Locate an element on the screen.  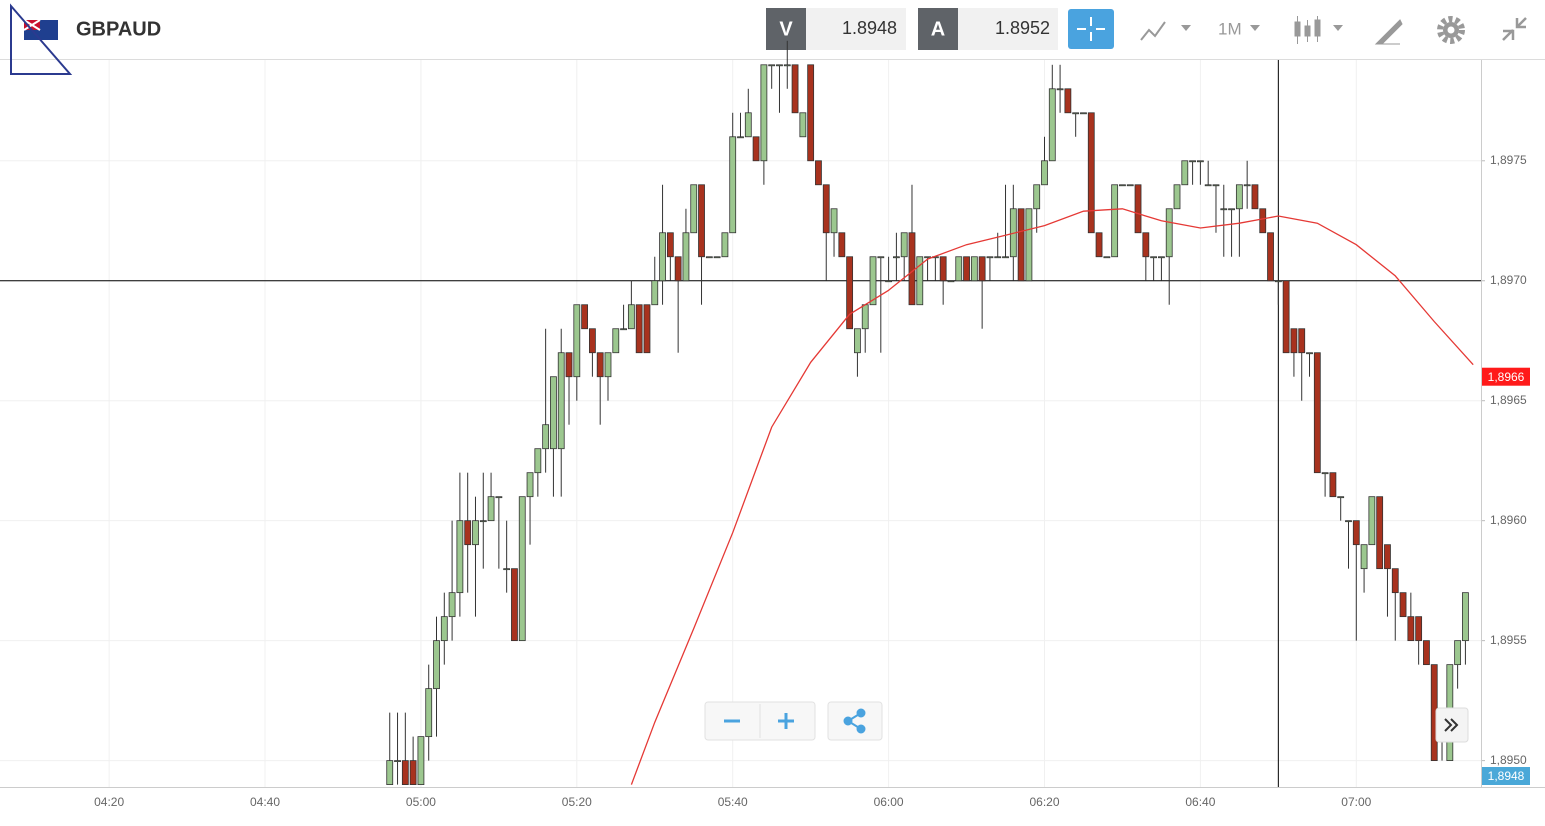
chart-type-button is located at coordinates (1165, 31).